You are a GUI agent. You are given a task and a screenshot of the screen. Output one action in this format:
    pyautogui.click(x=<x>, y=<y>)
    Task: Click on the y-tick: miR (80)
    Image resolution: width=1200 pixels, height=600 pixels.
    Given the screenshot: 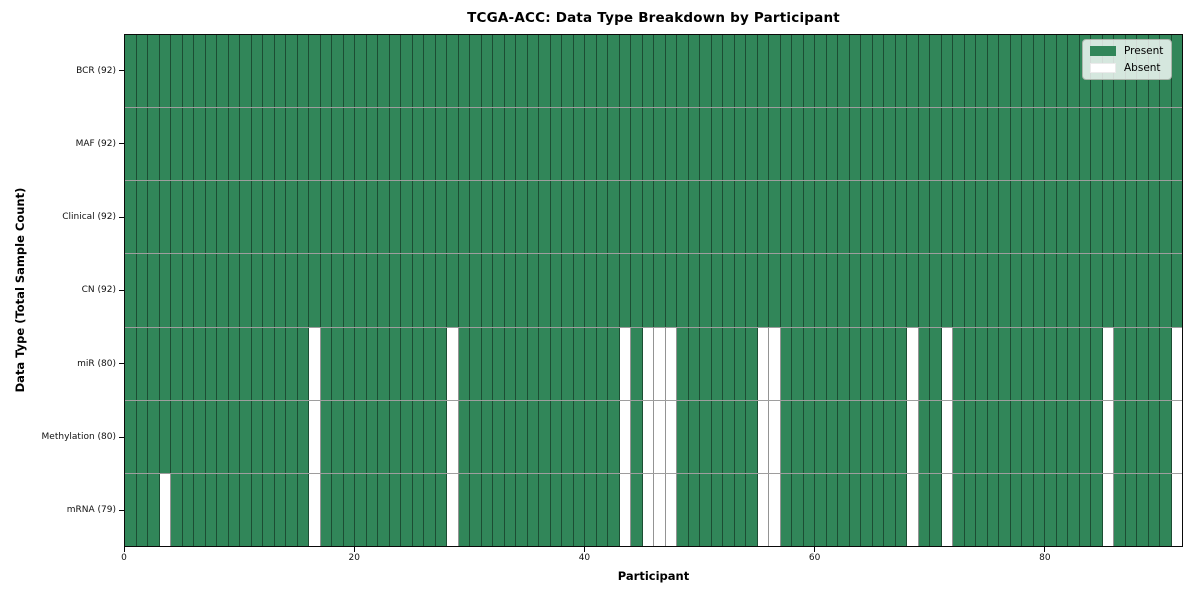 What is the action you would take?
    pyautogui.click(x=62, y=363)
    